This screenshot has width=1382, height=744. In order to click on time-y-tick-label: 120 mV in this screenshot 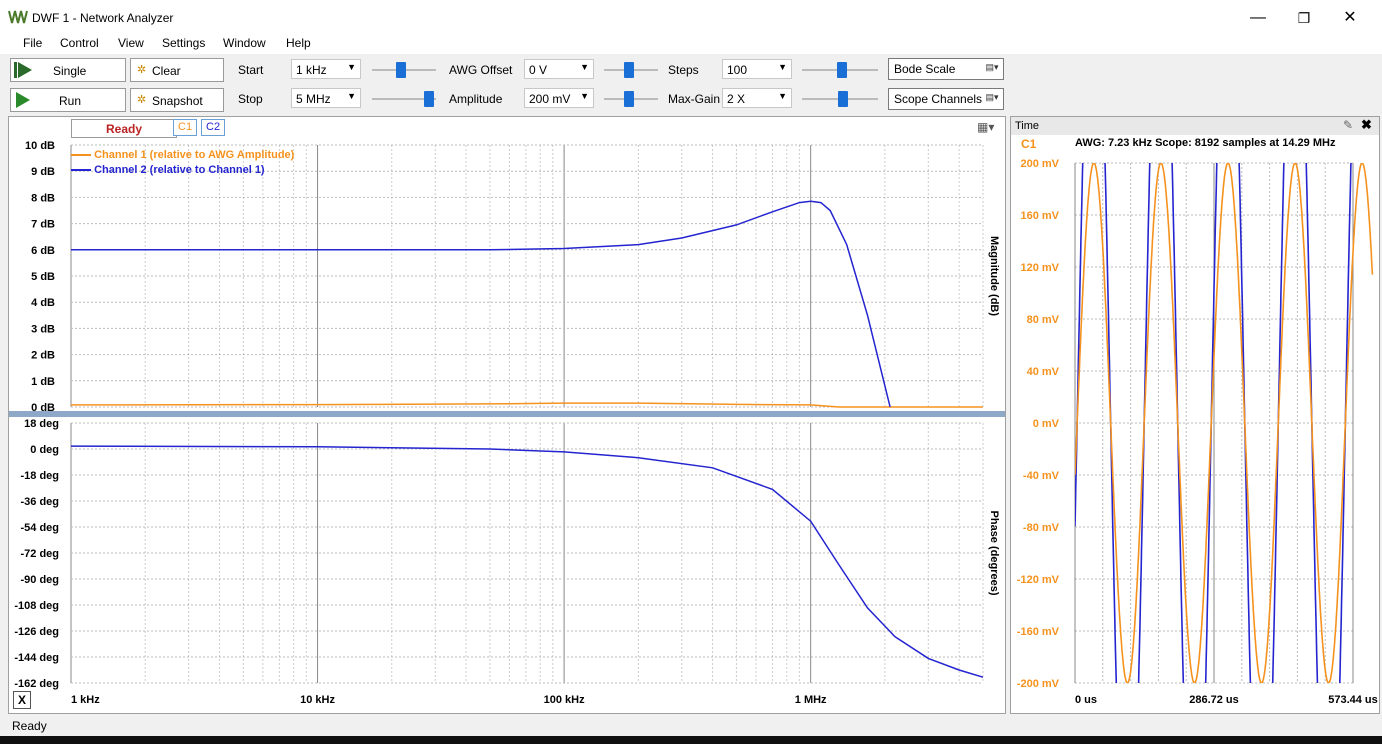, I will do `click(1039, 268)`.